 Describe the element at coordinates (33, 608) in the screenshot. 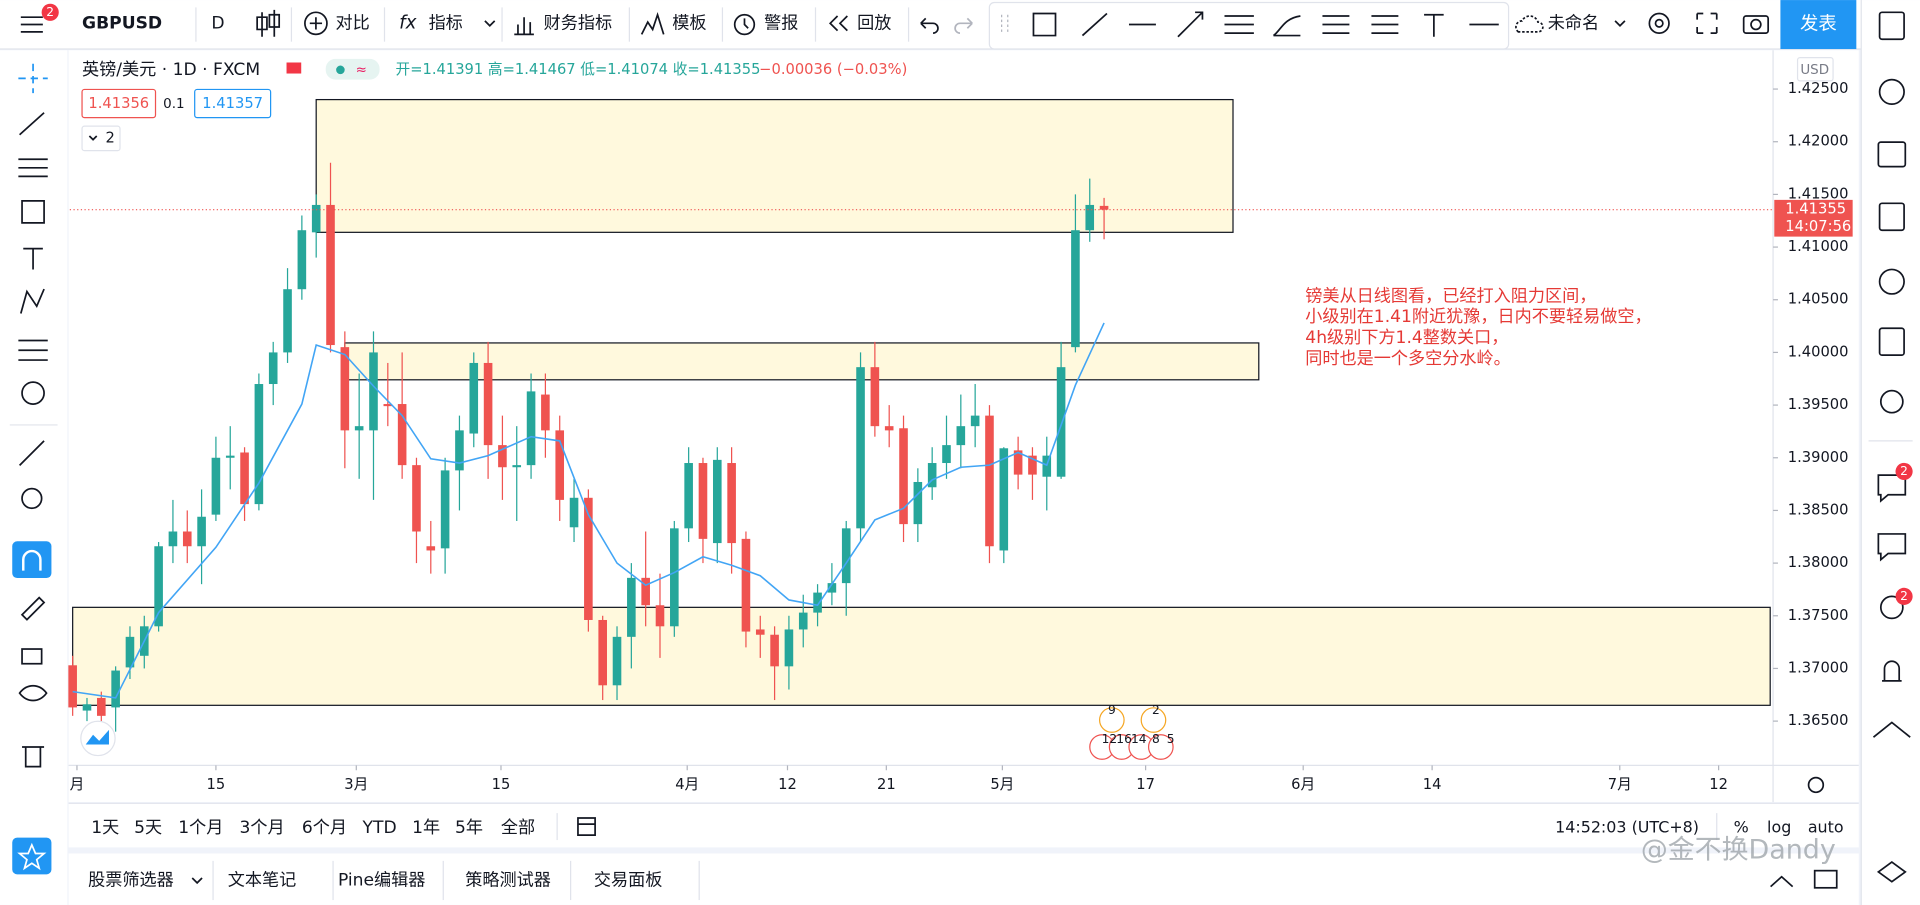

I see `lock-drawing-tool` at that location.